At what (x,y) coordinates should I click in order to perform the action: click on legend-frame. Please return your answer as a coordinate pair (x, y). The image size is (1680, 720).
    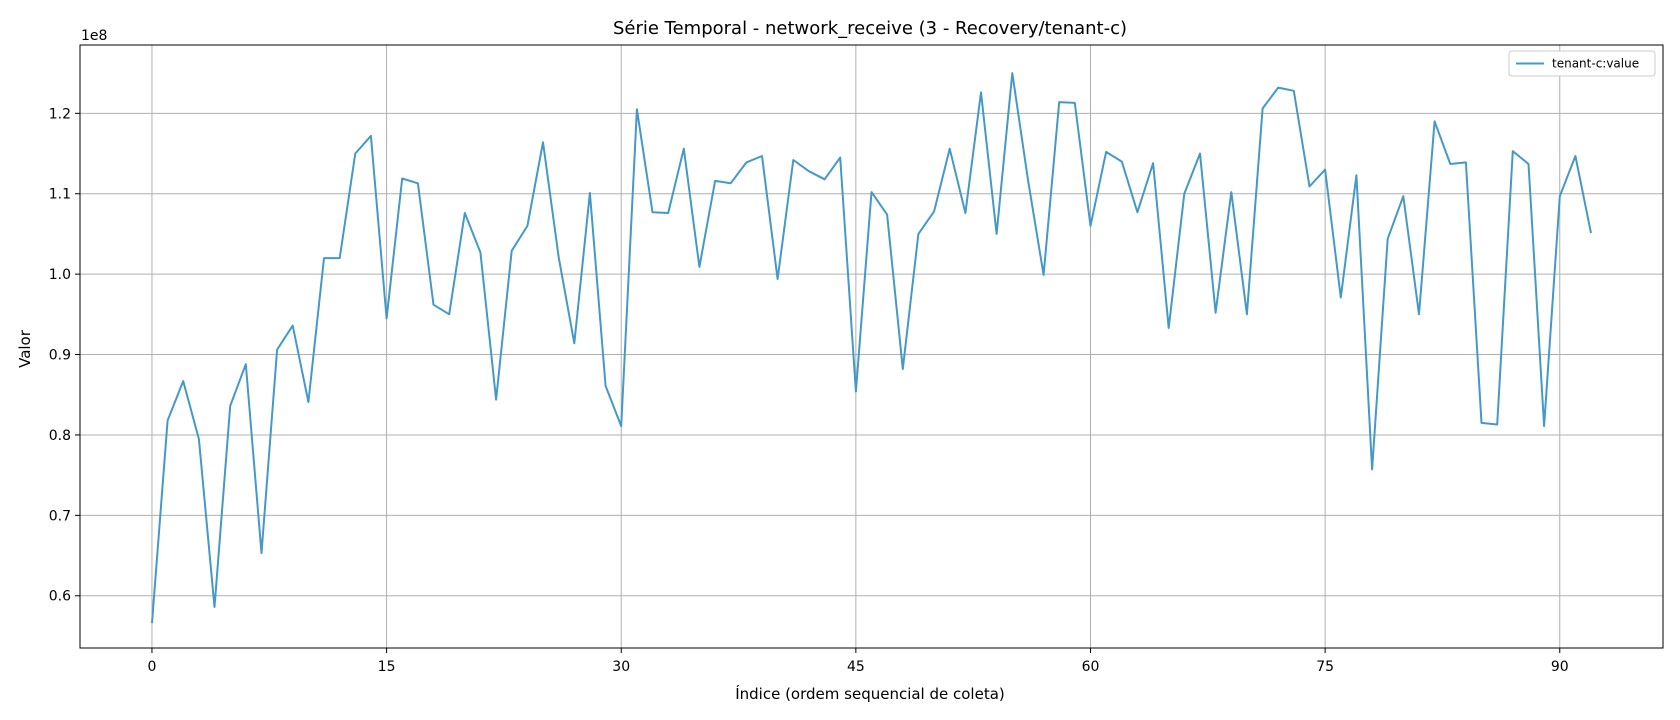
    Looking at the image, I should click on (1582, 63).